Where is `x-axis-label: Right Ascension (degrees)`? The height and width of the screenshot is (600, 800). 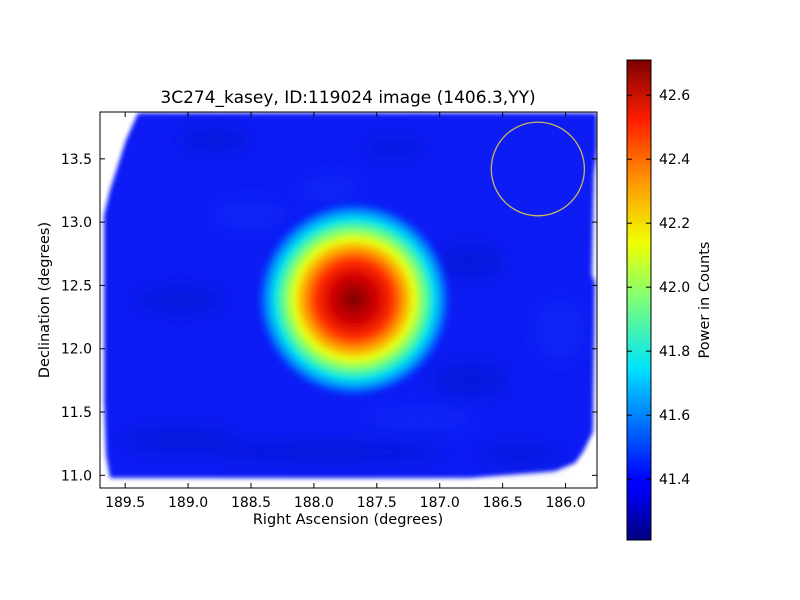
x-axis-label: Right Ascension (degrees) is located at coordinates (348, 520).